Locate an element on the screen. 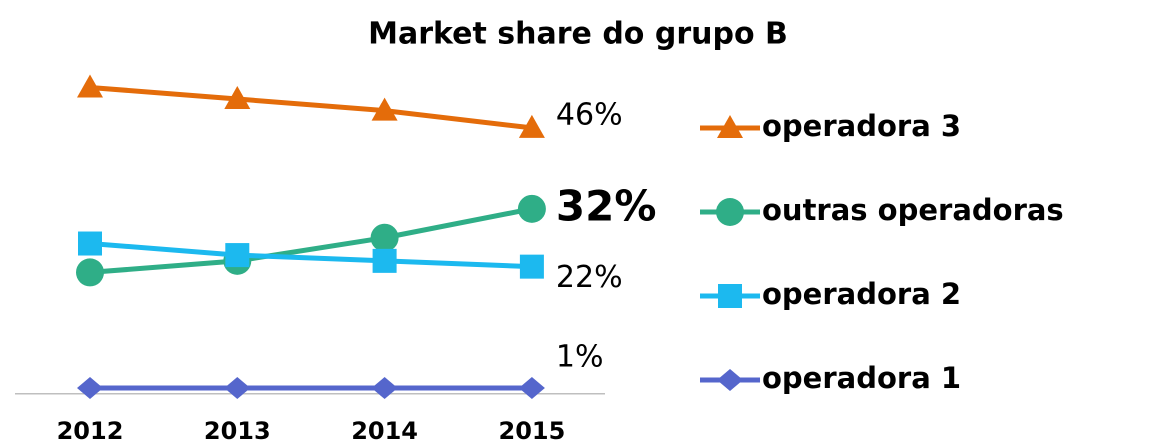 The height and width of the screenshot is (445, 1159). legend-label: outras operadoras is located at coordinates (913, 210).